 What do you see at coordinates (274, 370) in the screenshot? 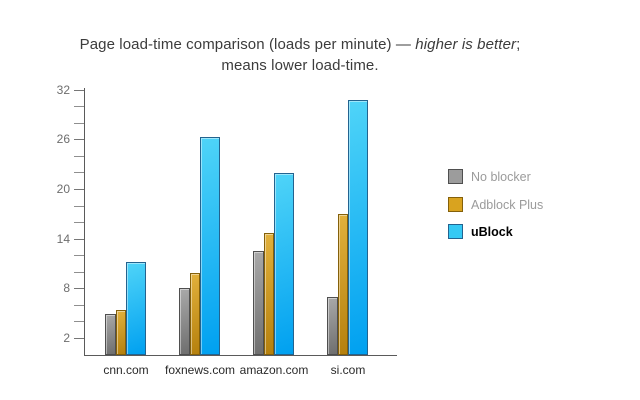
I see `x-axis-category-label: amazon.com` at bounding box center [274, 370].